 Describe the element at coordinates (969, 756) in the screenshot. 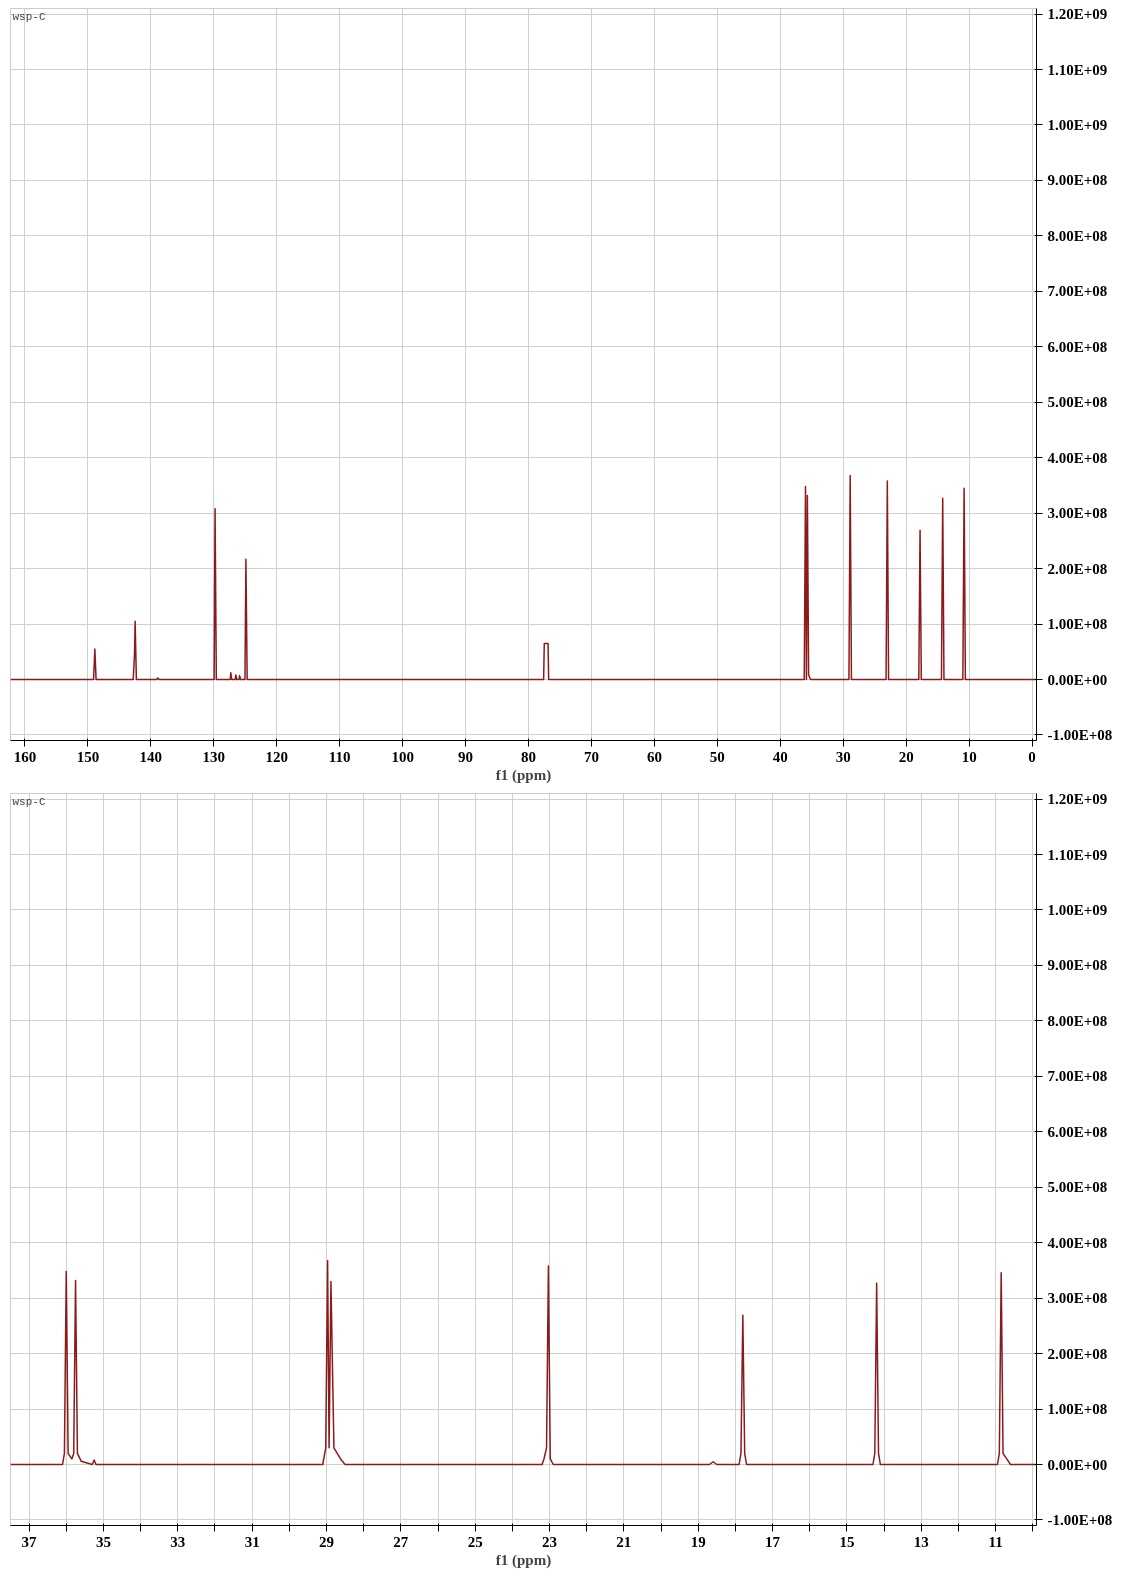

I see `x-tick-label: 10` at that location.